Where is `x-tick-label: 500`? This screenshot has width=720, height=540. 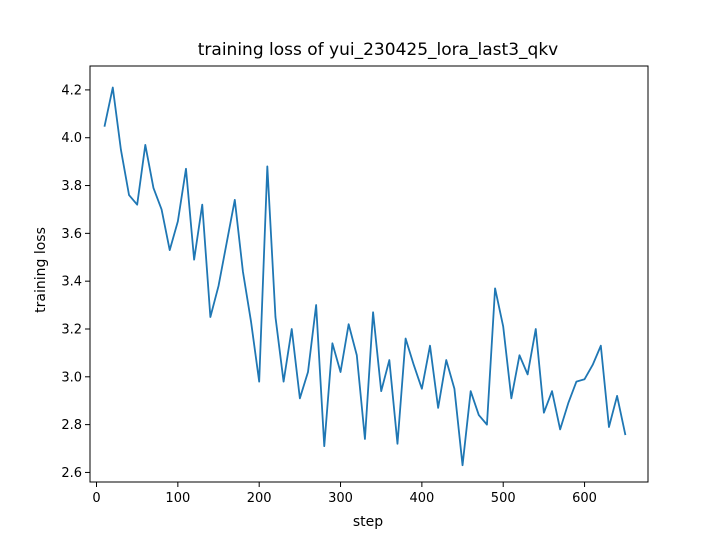 x-tick-label: 500 is located at coordinates (503, 498).